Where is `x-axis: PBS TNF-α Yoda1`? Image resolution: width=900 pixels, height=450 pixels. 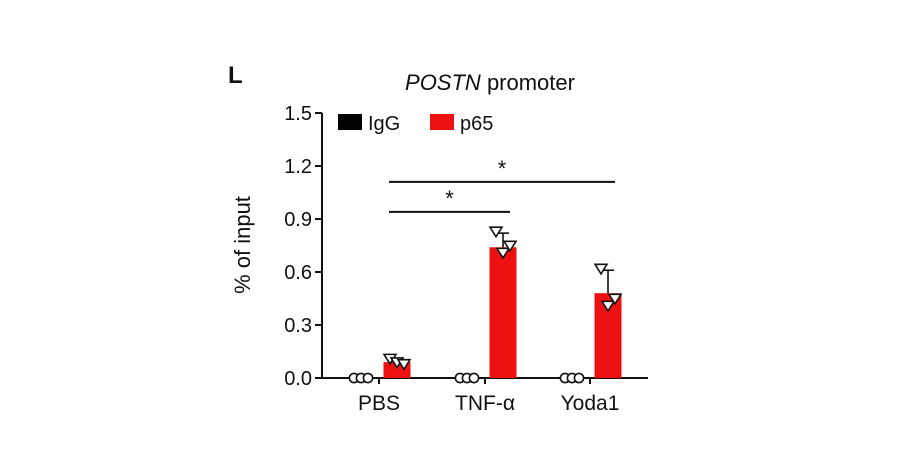 x-axis: PBS TNF-α Yoda1 is located at coordinates (485, 396).